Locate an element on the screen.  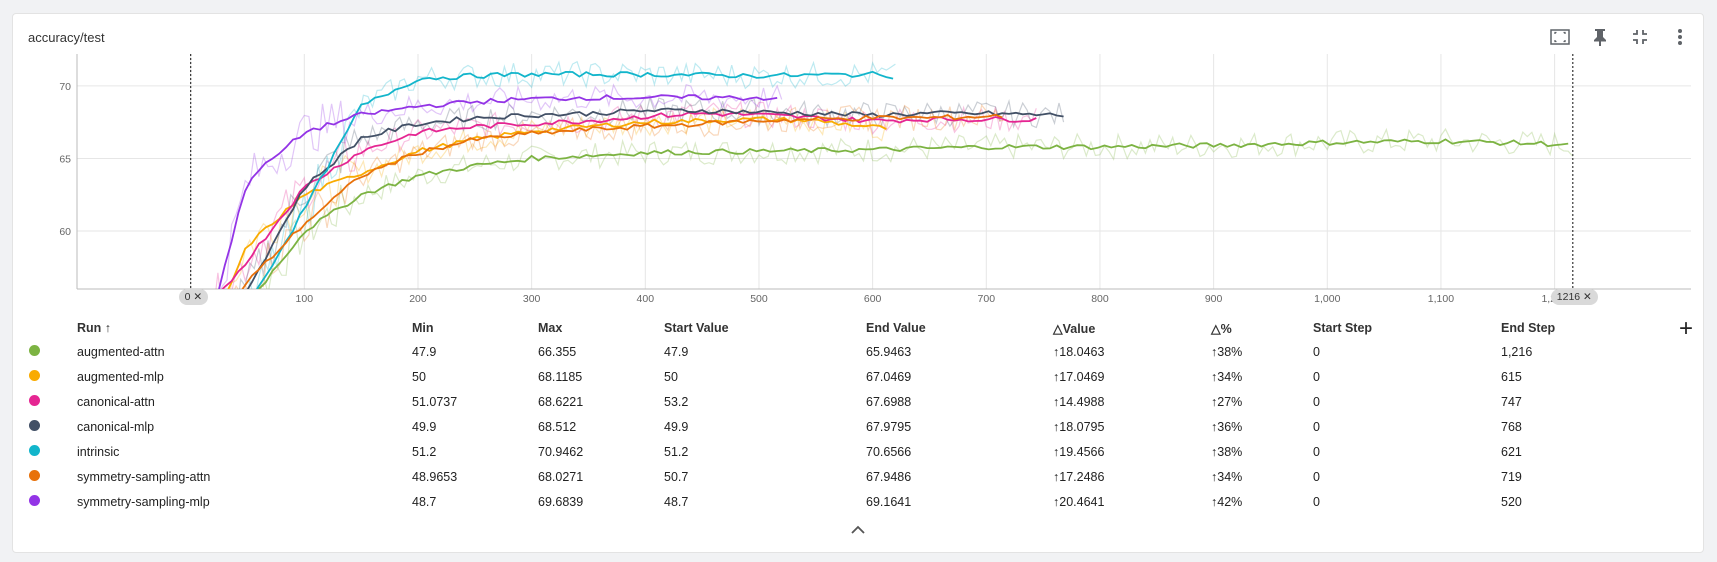
end-step-column-header: End Step is located at coordinates (1528, 328).